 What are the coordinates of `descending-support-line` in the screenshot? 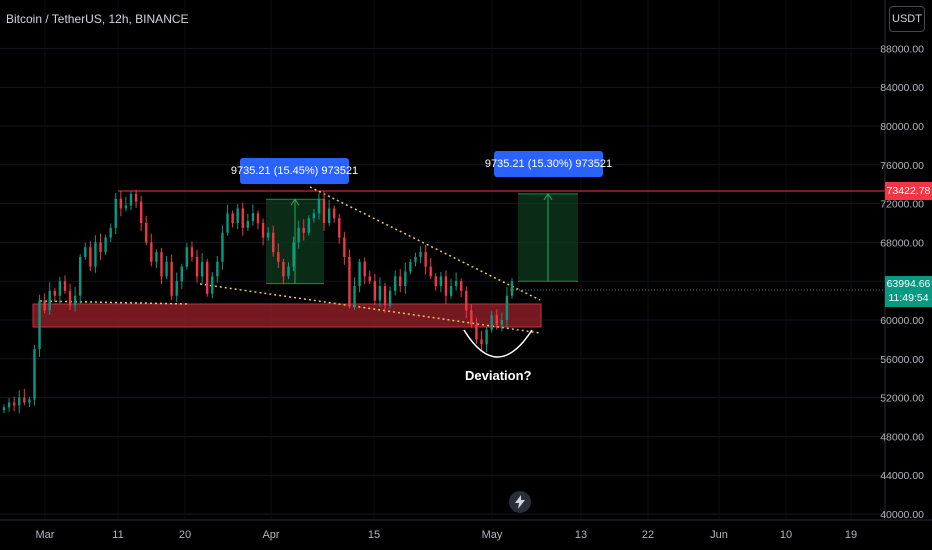 It's located at (370, 308).